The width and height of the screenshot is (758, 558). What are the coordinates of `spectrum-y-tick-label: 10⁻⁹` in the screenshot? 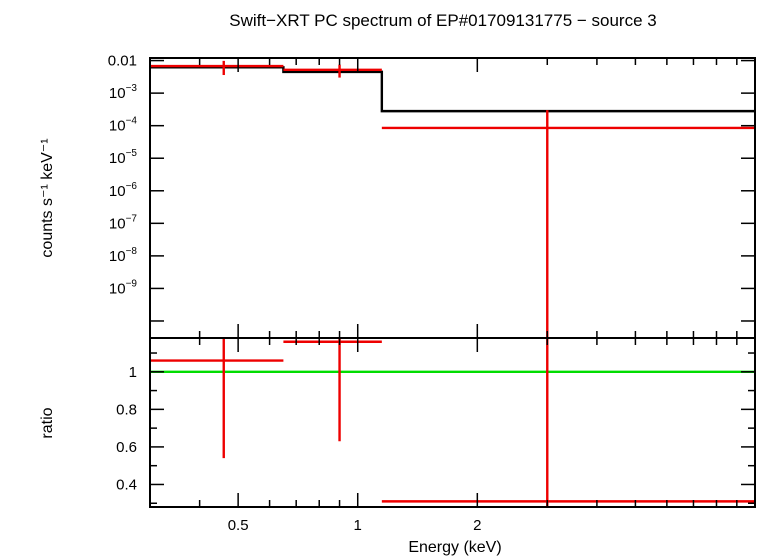 It's located at (123, 287).